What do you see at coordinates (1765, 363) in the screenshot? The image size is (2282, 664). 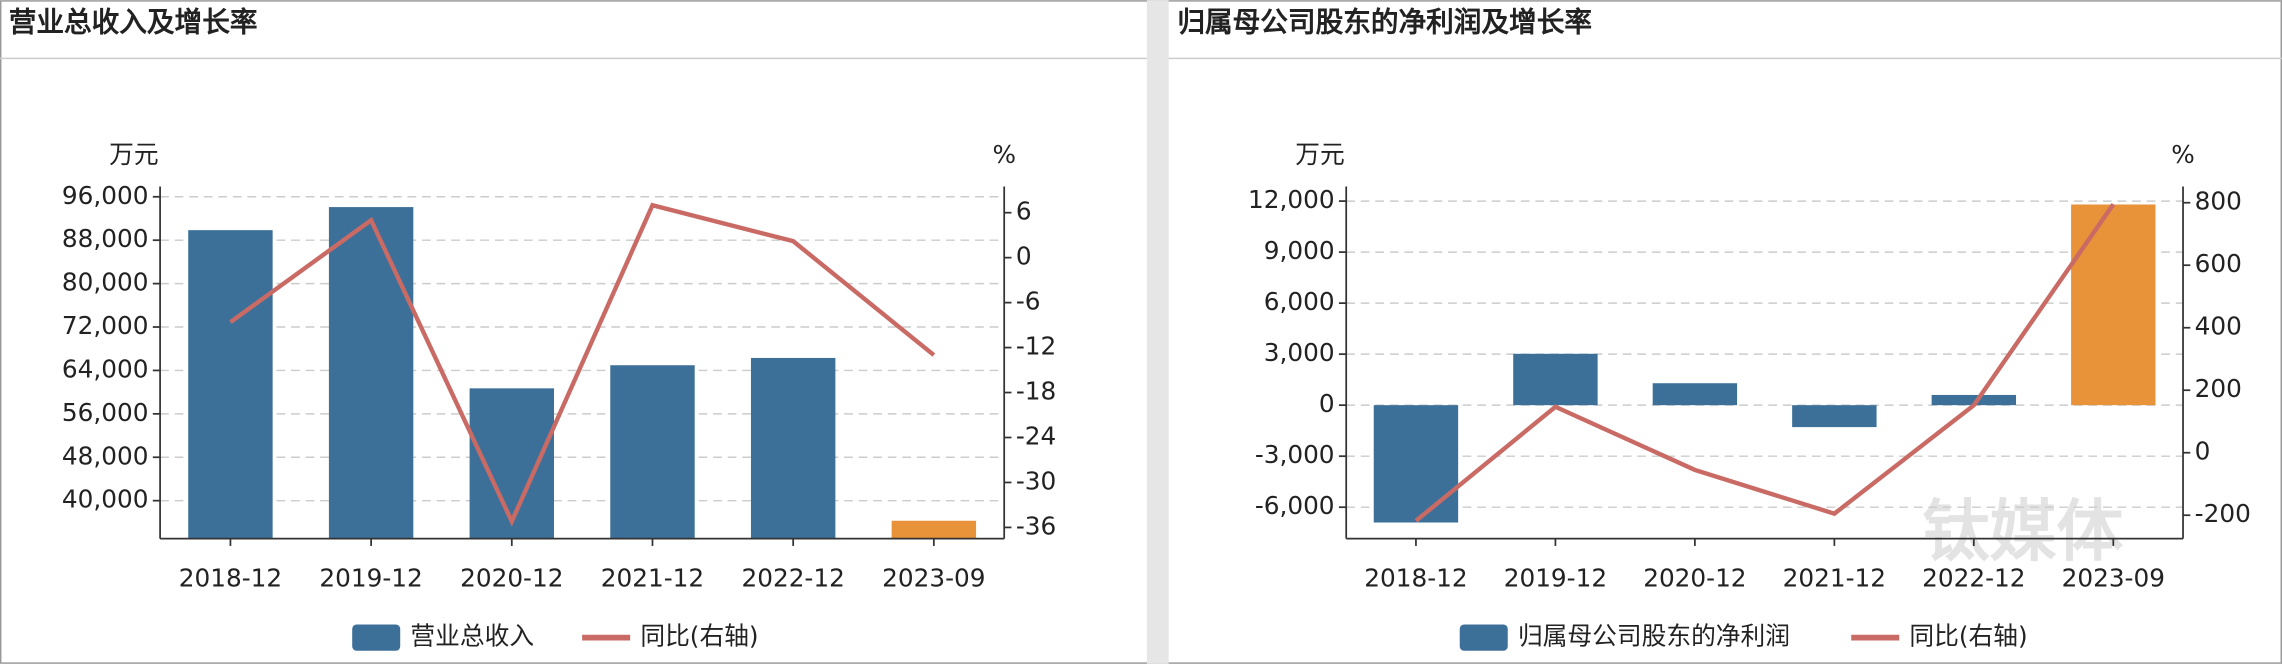 I see `line-series` at bounding box center [1765, 363].